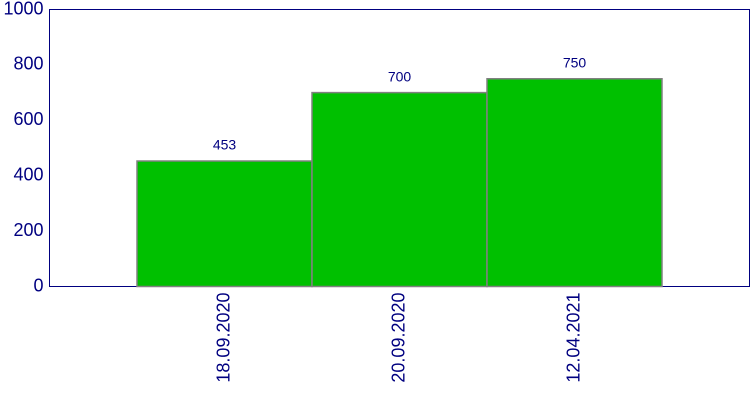  What do you see at coordinates (398, 338) in the screenshot?
I see `x-tick-label: 20.09.2020` at bounding box center [398, 338].